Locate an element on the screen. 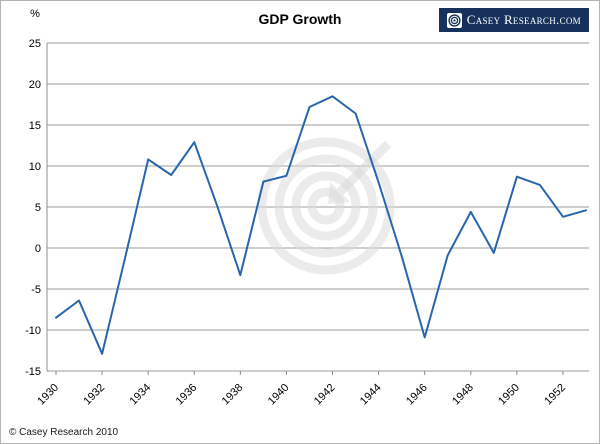 The image size is (600, 444). x-tick-label: 1952 is located at coordinates (555, 395).